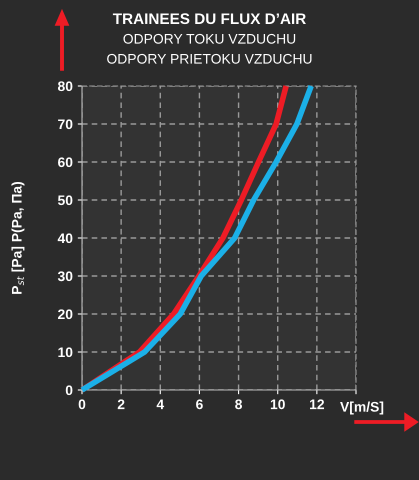  Describe the element at coordinates (65, 314) in the screenshot. I see `y-tick-label: 20` at that location.